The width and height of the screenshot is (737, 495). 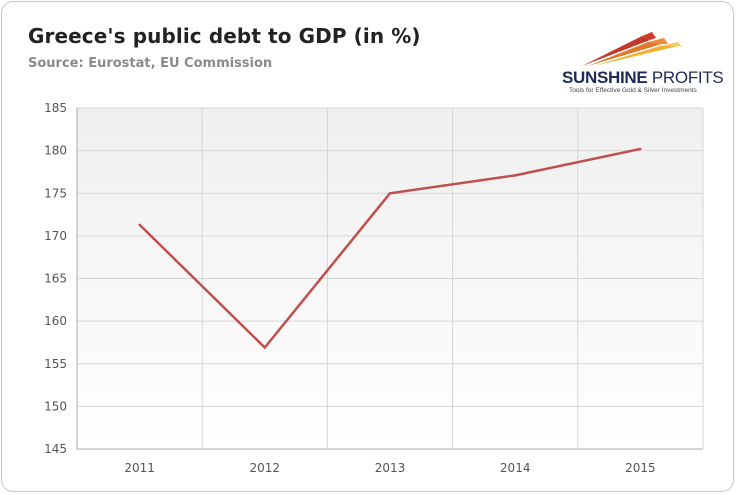 I want to click on y-tick-label: 145, so click(x=55, y=449).